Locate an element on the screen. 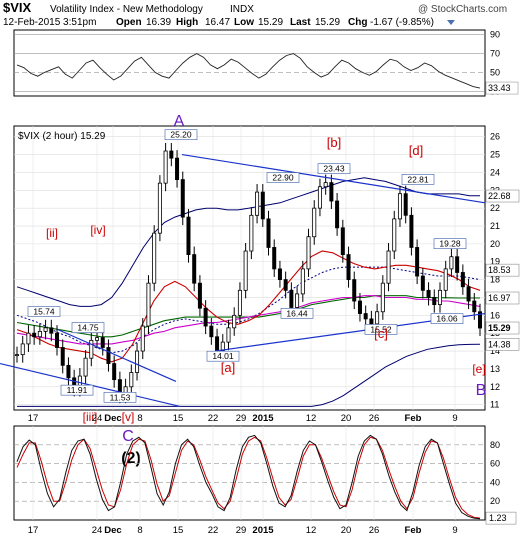  rsi-tick-label: 50 is located at coordinates (495, 72).